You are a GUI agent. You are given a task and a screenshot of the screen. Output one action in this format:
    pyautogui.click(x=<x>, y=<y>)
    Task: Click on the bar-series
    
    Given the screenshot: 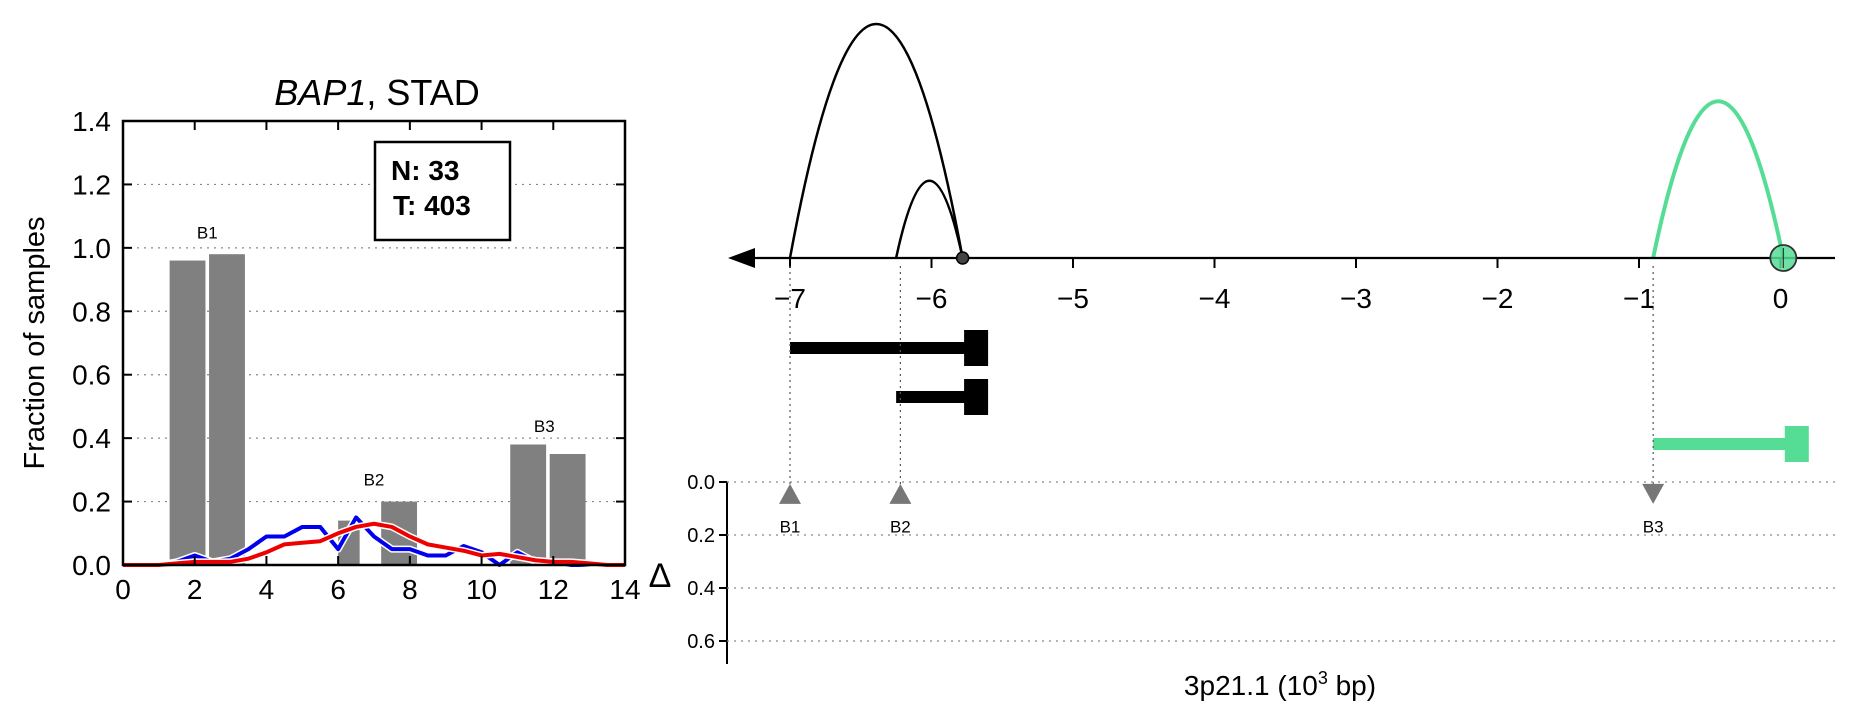 What is the action you would take?
    pyautogui.click(x=377, y=409)
    